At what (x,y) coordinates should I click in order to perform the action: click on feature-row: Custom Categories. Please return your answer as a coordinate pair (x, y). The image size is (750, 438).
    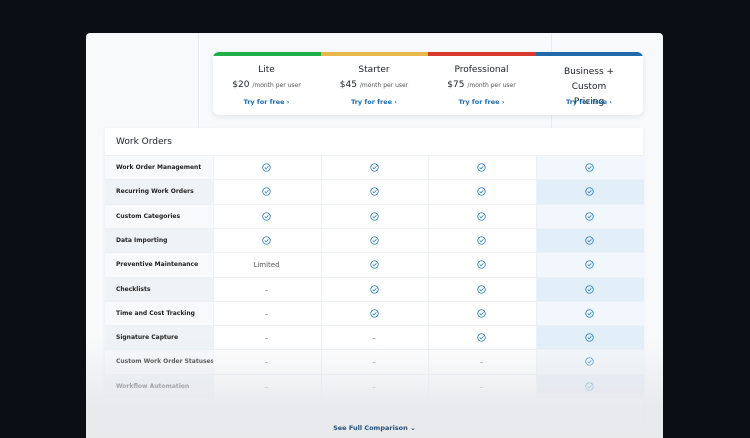
    Looking at the image, I should click on (374, 216).